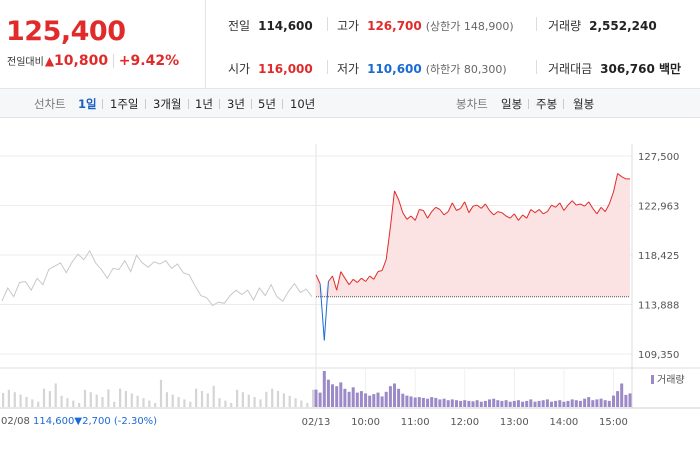  What do you see at coordinates (658, 306) in the screenshot?
I see `y-tick-label: 113,888` at bounding box center [658, 306].